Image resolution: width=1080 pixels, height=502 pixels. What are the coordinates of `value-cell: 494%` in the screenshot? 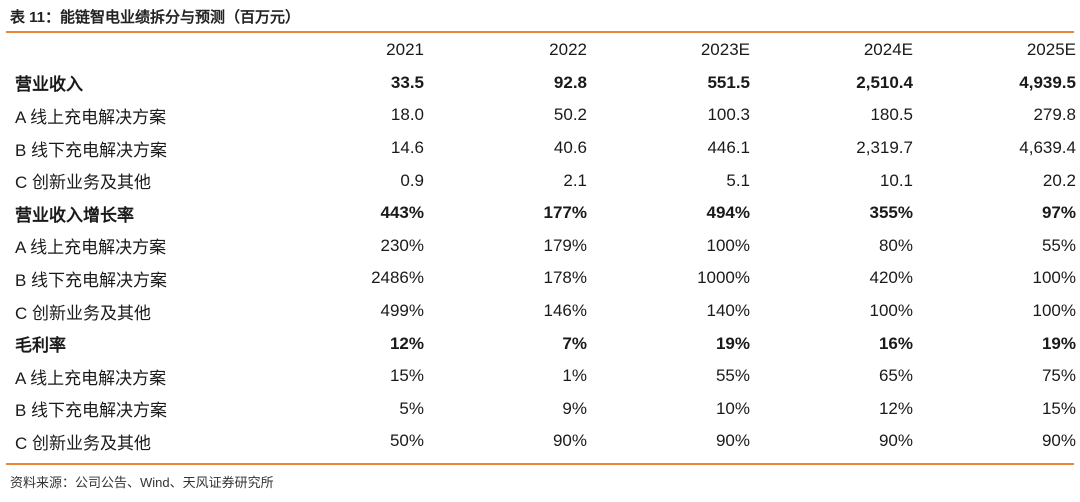 It's located at (728, 213).